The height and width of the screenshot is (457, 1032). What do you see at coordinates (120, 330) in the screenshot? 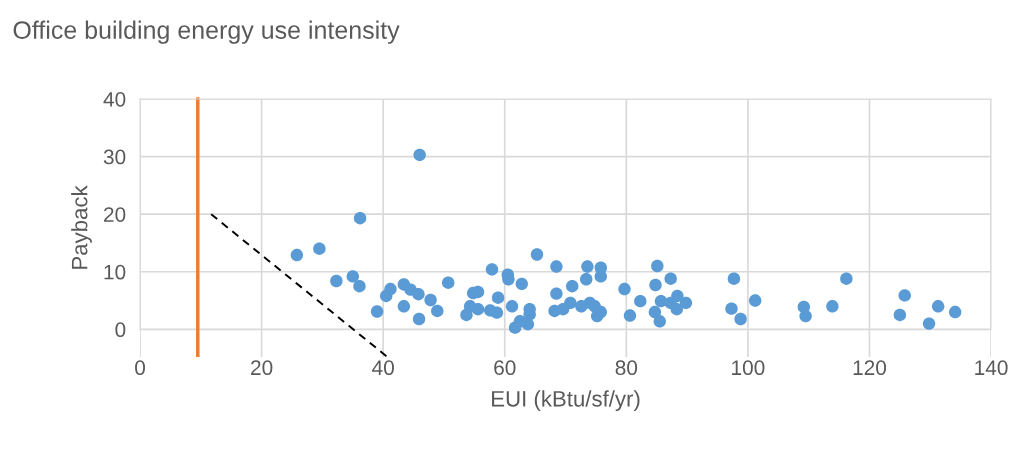
I see `y-tick-label: 0` at bounding box center [120, 330].